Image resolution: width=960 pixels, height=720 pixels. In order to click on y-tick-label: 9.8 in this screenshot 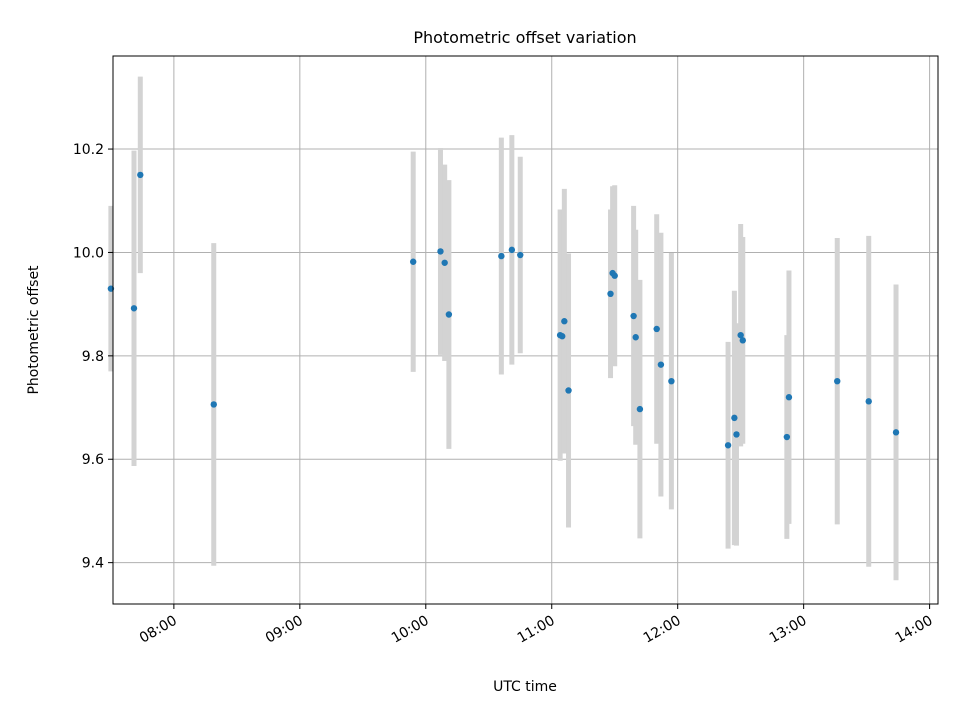, I will do `click(93, 357)`.